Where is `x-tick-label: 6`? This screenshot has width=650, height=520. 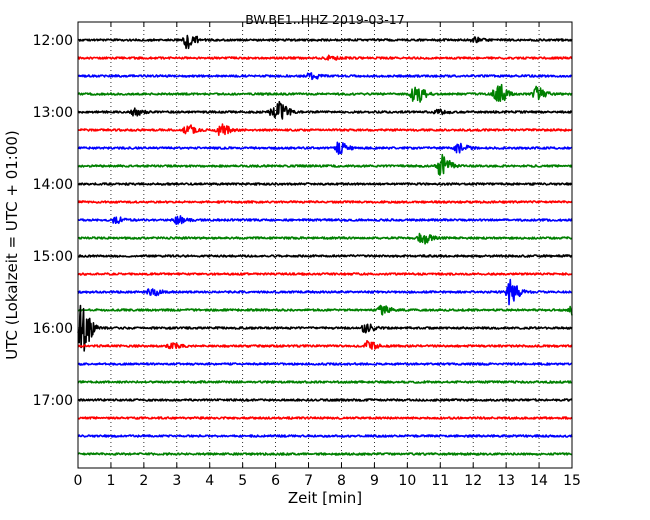 x-tick-label: 6 is located at coordinates (275, 481).